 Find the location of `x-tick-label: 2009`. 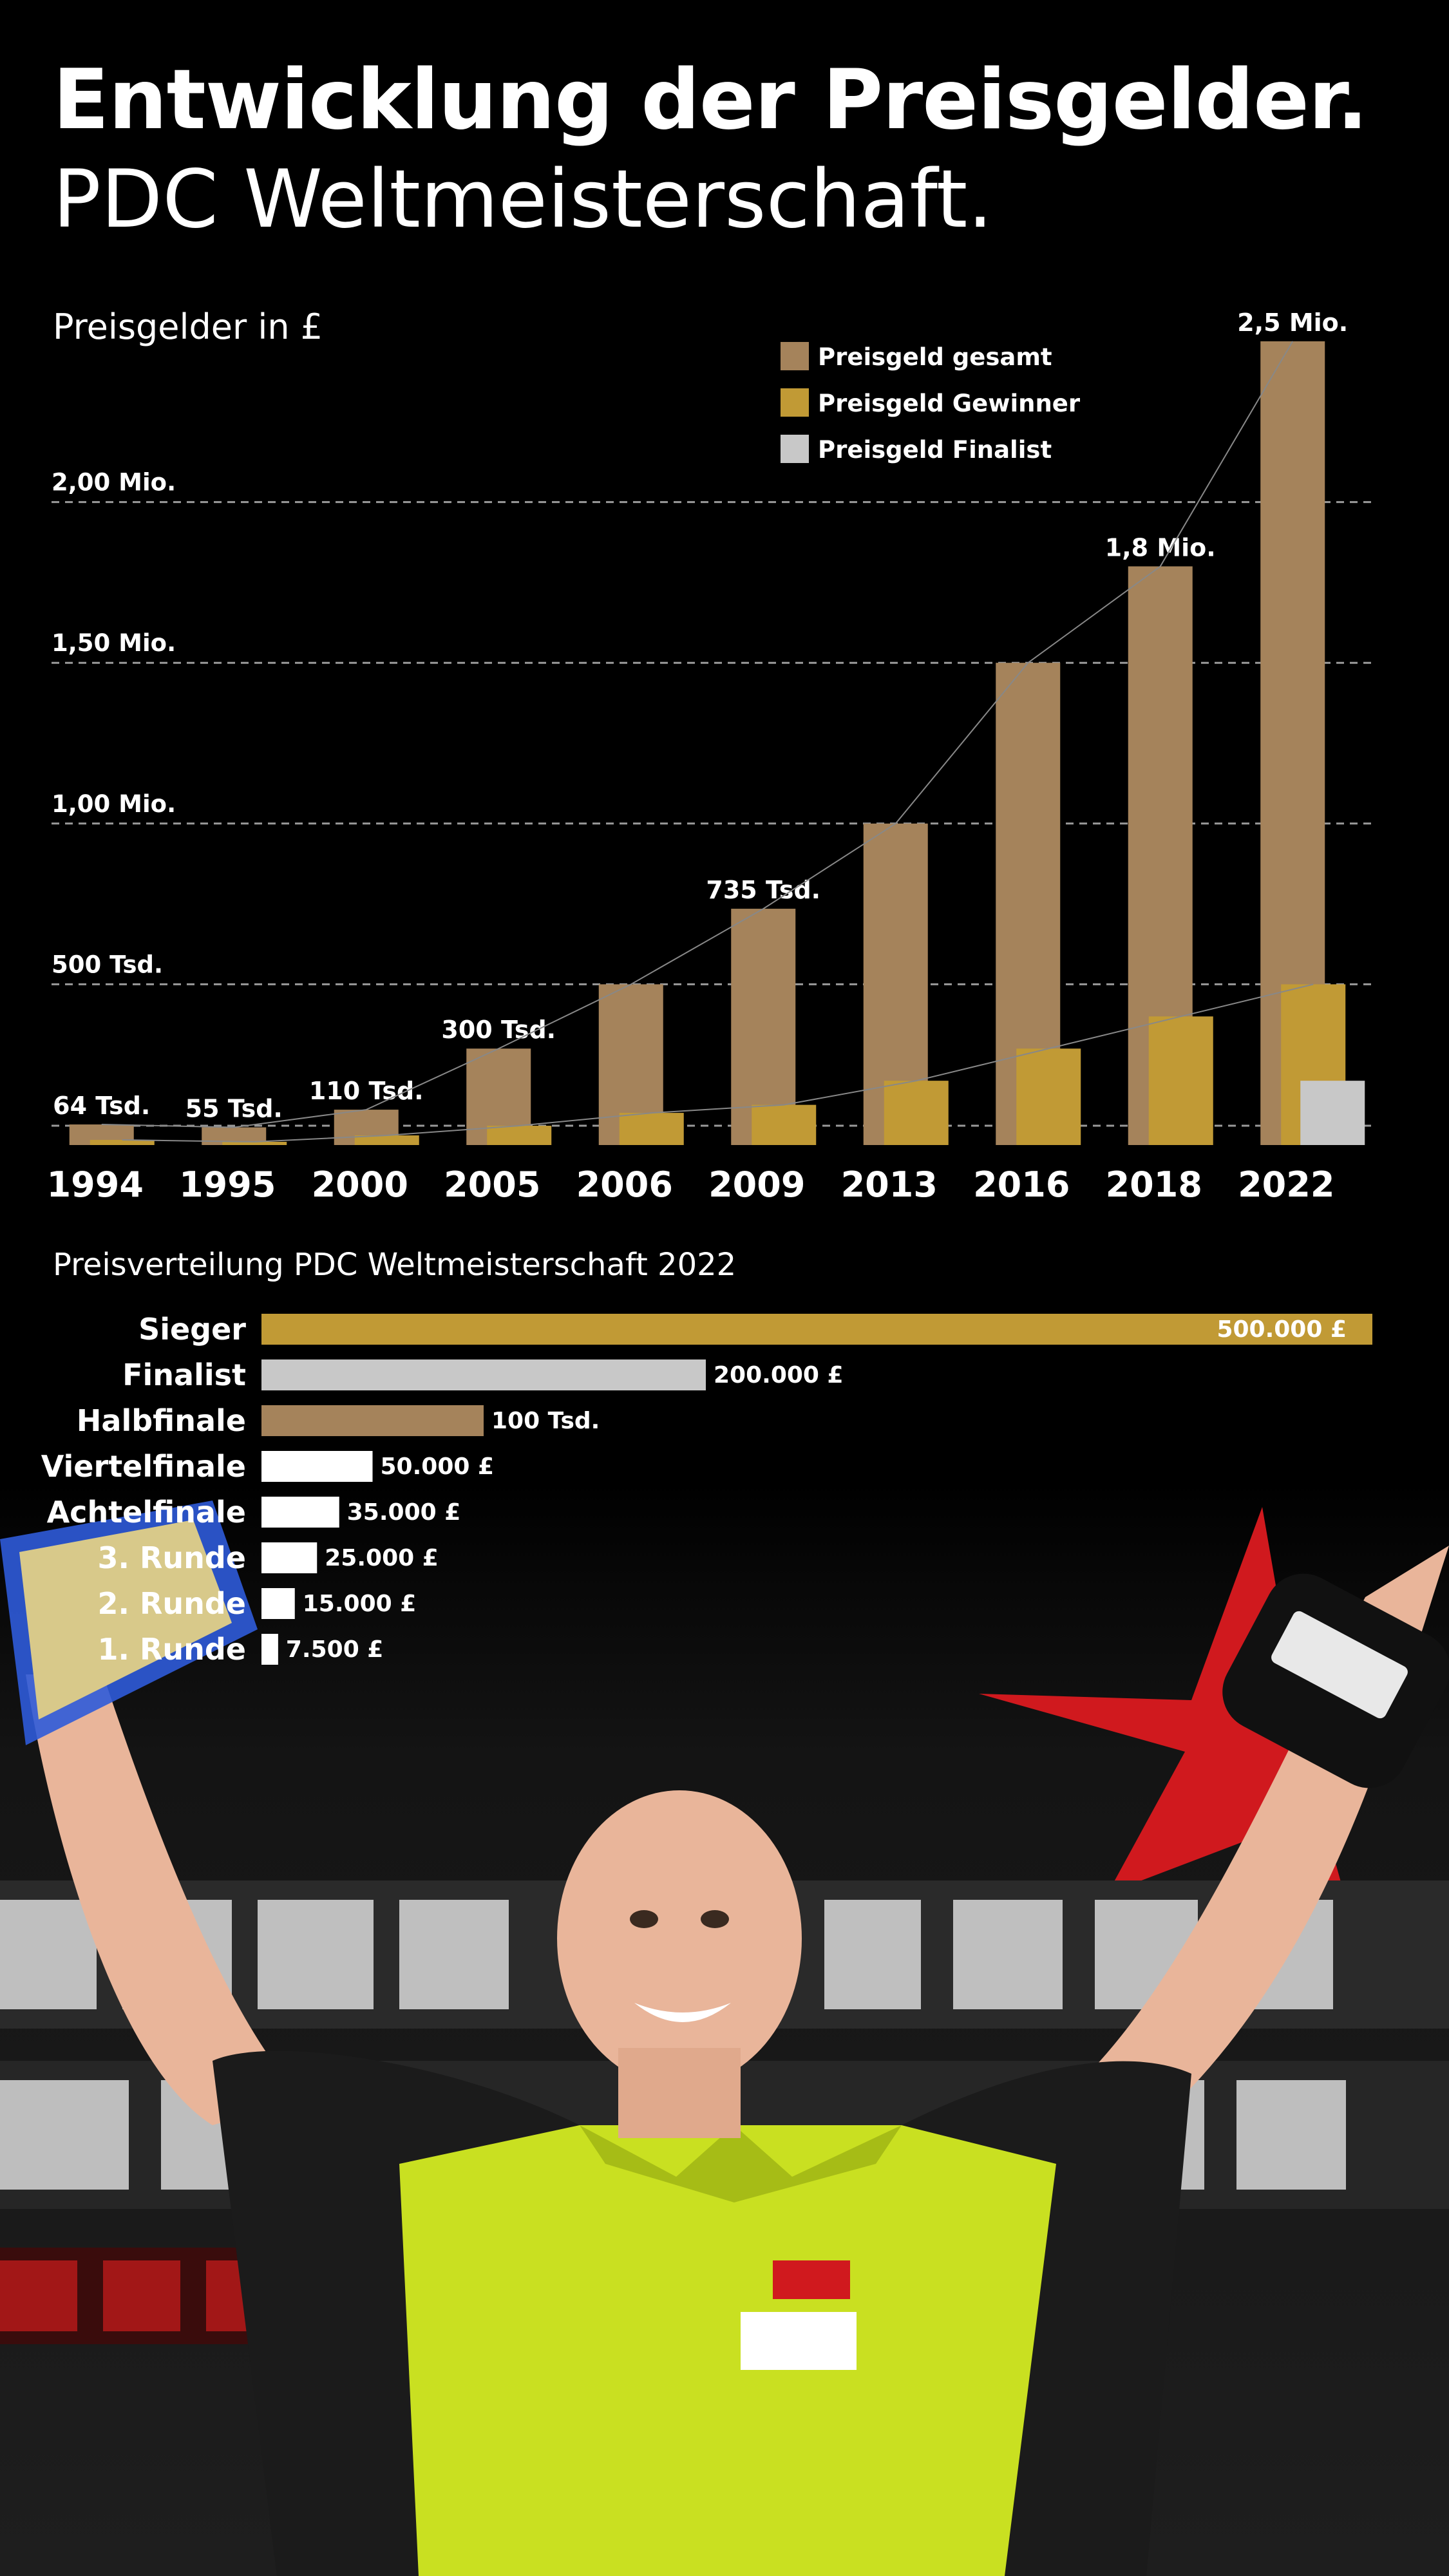

x-tick-label: 2009 is located at coordinates (756, 1185).